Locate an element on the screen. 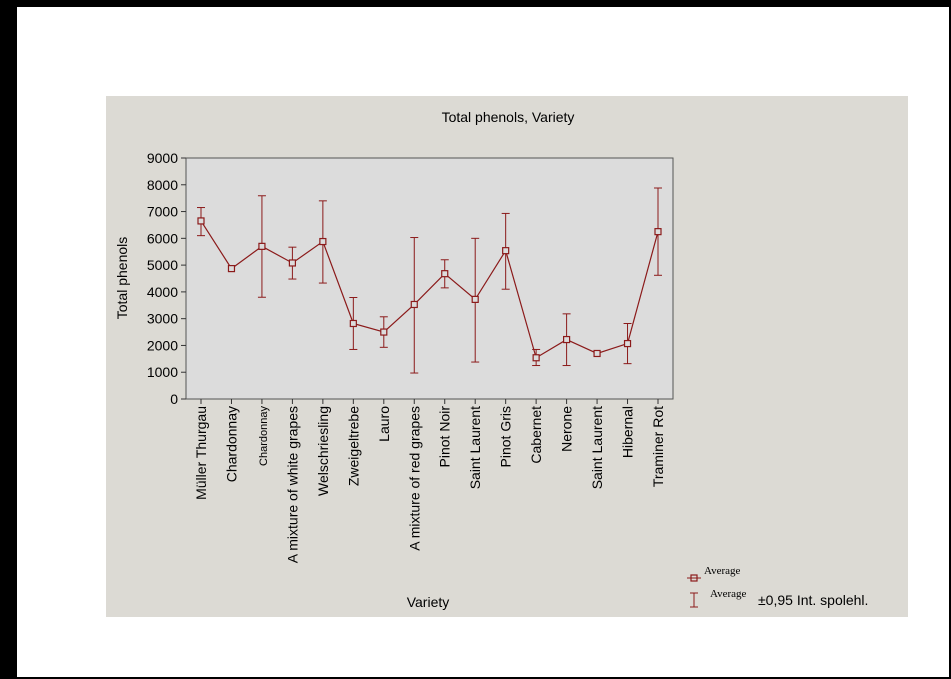 This screenshot has width=951, height=679. y-tick-label: 4000 is located at coordinates (162, 292).